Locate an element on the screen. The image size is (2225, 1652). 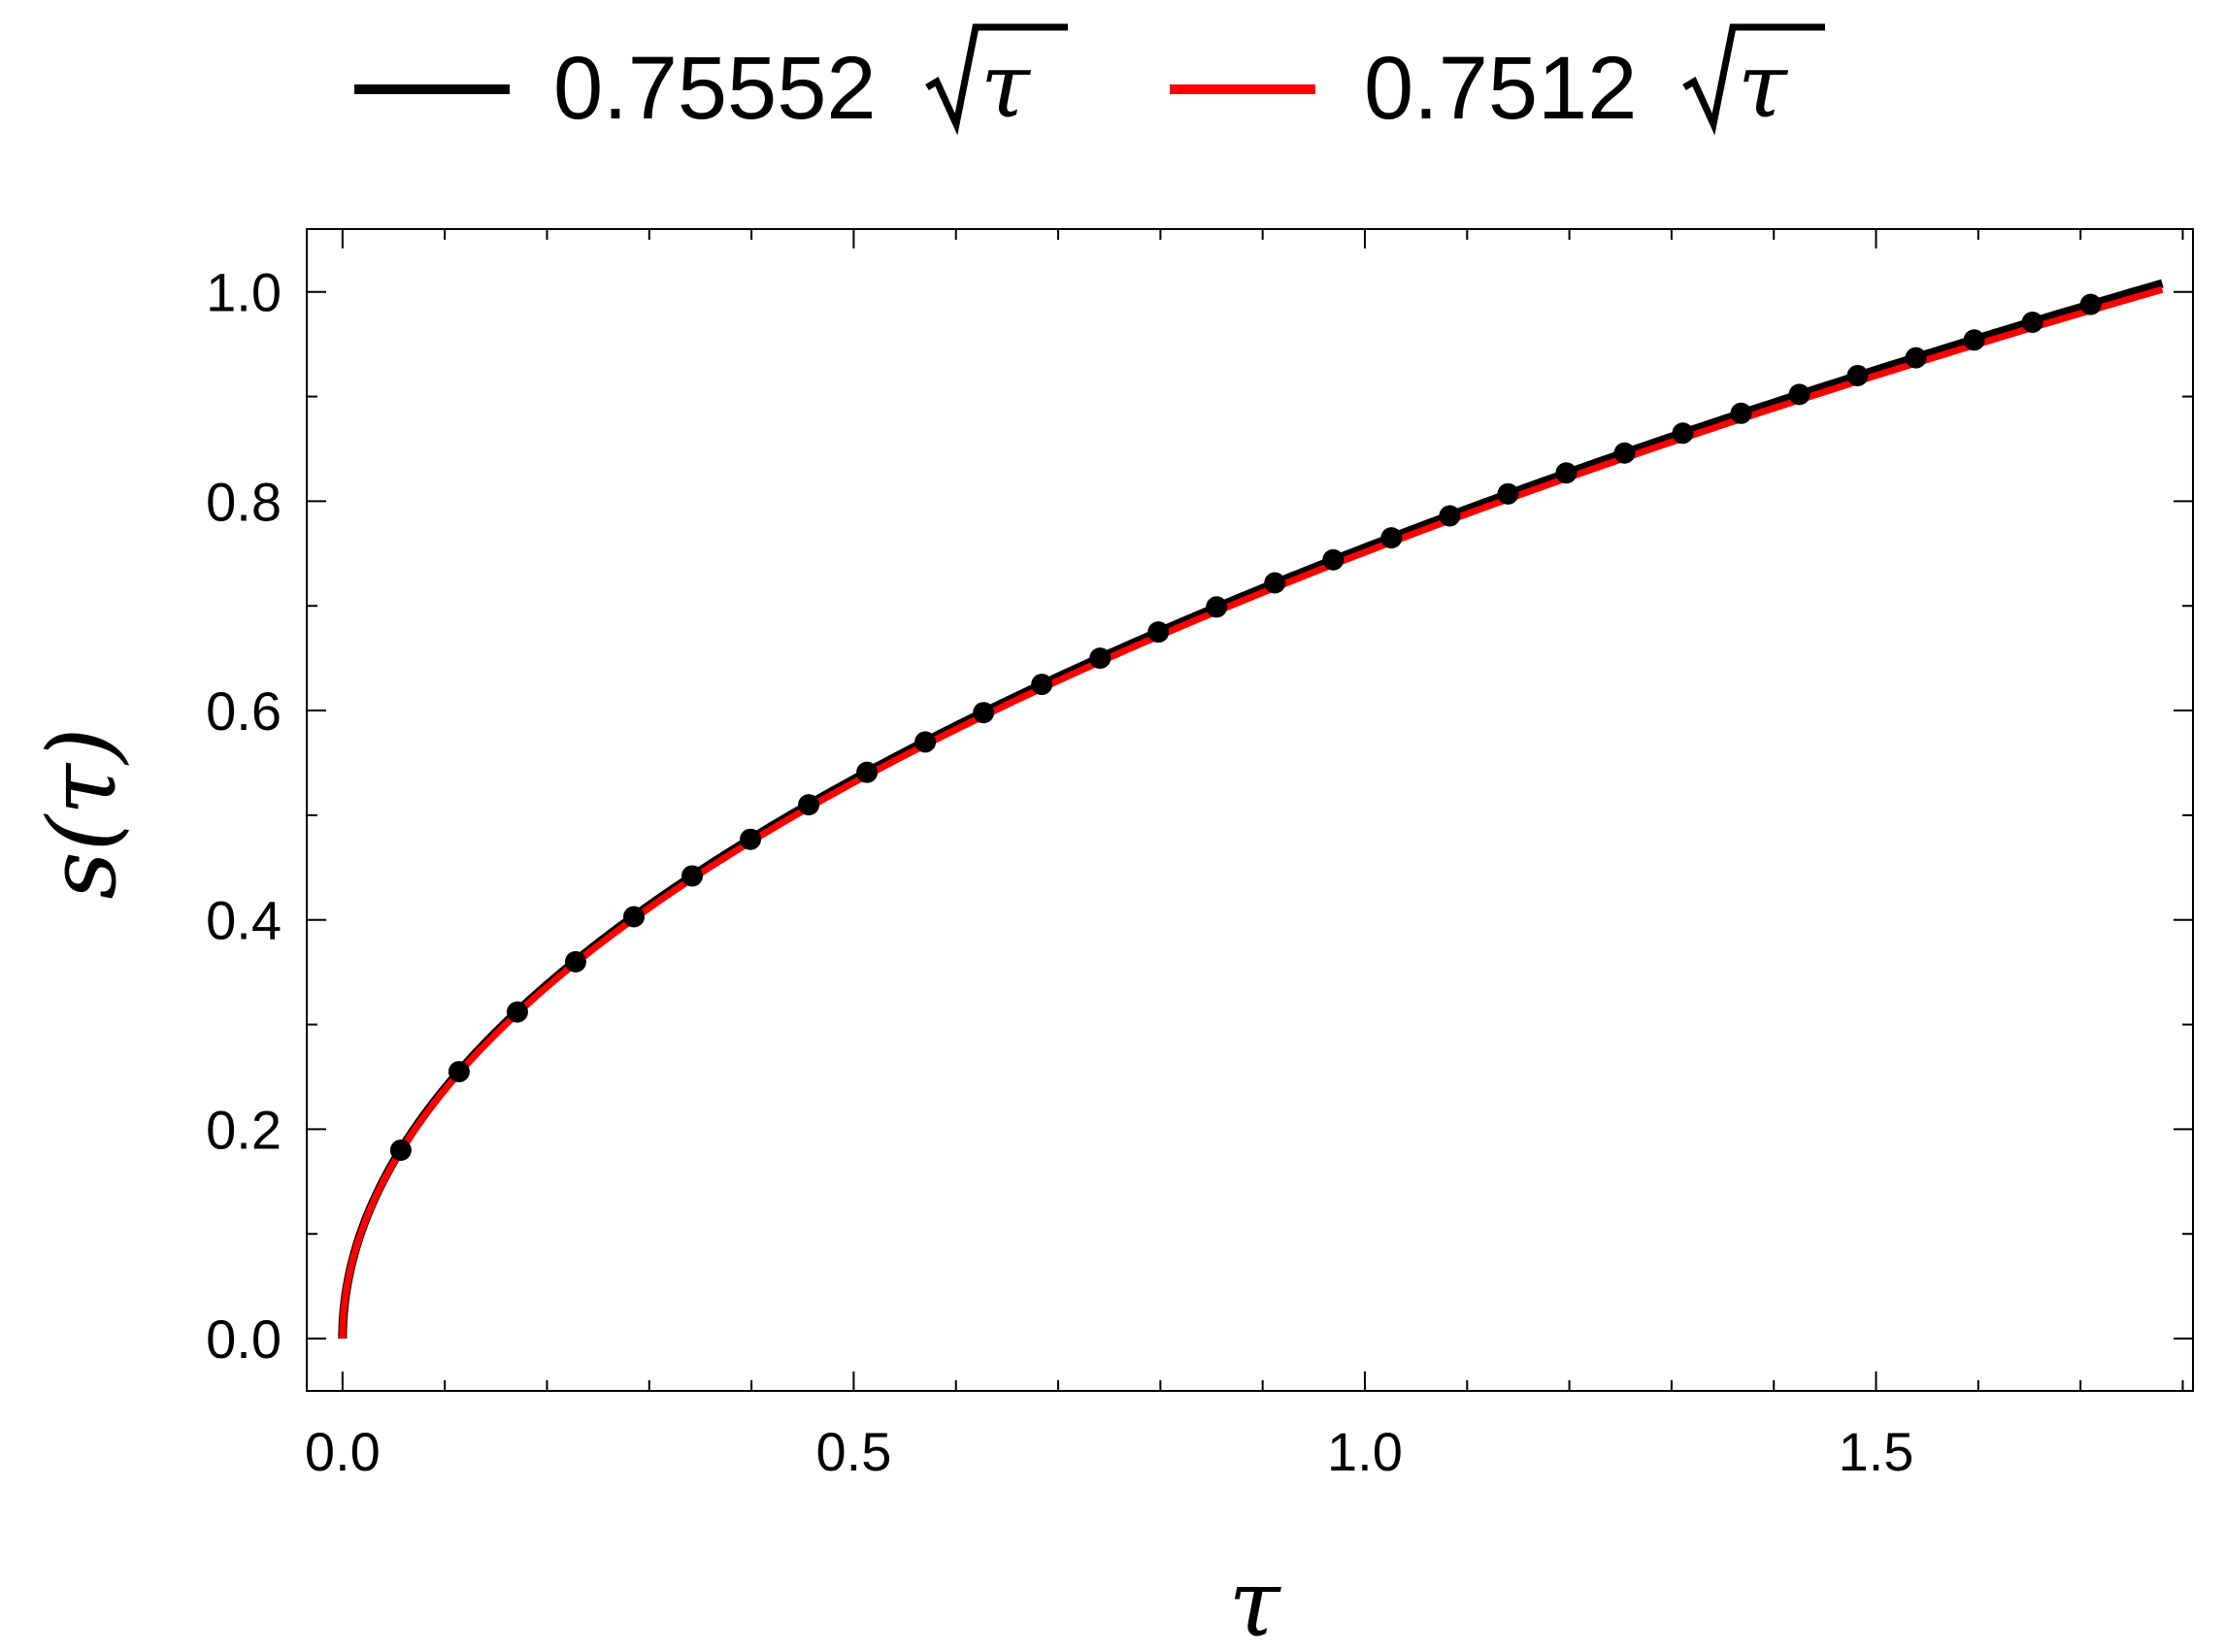
x-tick-label: 0.0 is located at coordinates (343, 1451).